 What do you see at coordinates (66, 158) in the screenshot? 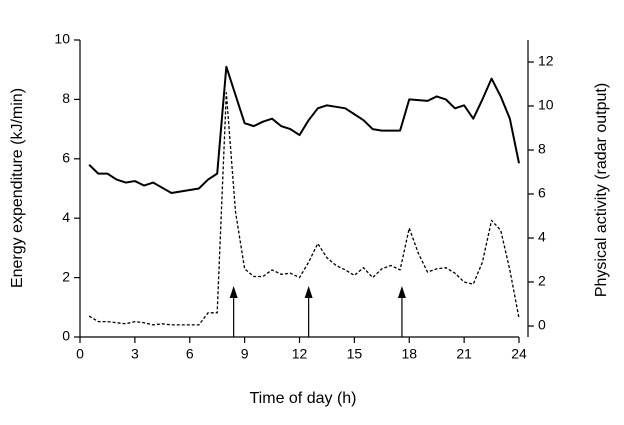
I see `y-tick-label: 6` at bounding box center [66, 158].